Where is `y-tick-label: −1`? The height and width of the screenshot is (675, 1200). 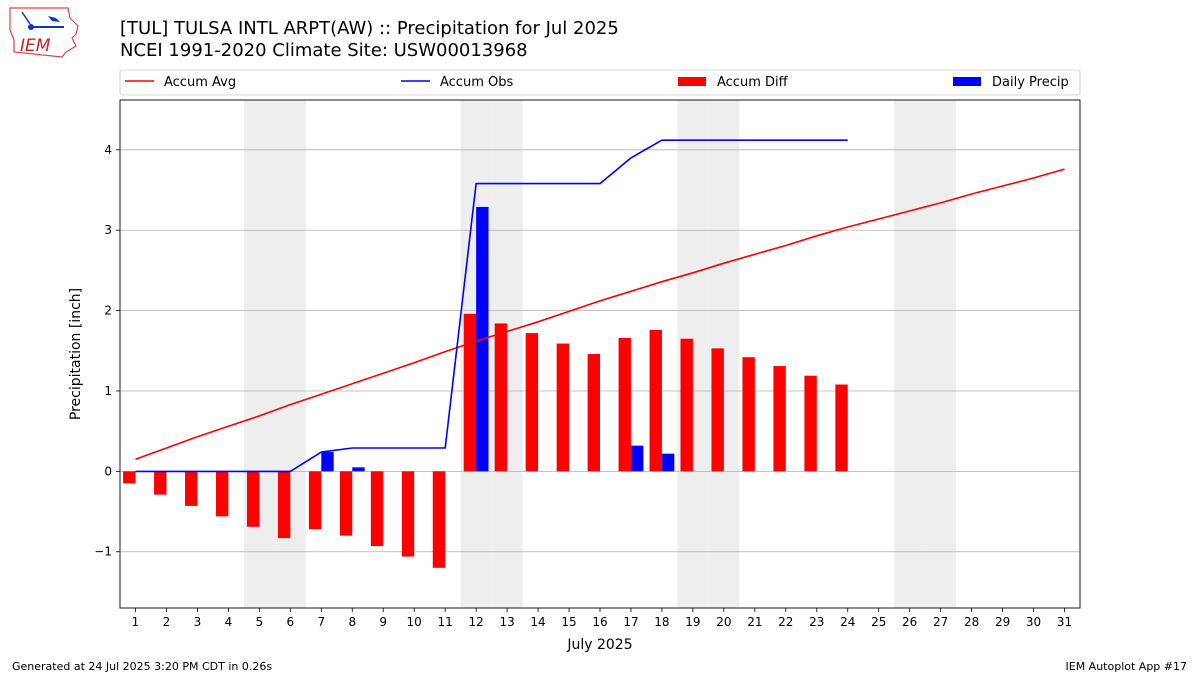
y-tick-label: −1 is located at coordinates (103, 552).